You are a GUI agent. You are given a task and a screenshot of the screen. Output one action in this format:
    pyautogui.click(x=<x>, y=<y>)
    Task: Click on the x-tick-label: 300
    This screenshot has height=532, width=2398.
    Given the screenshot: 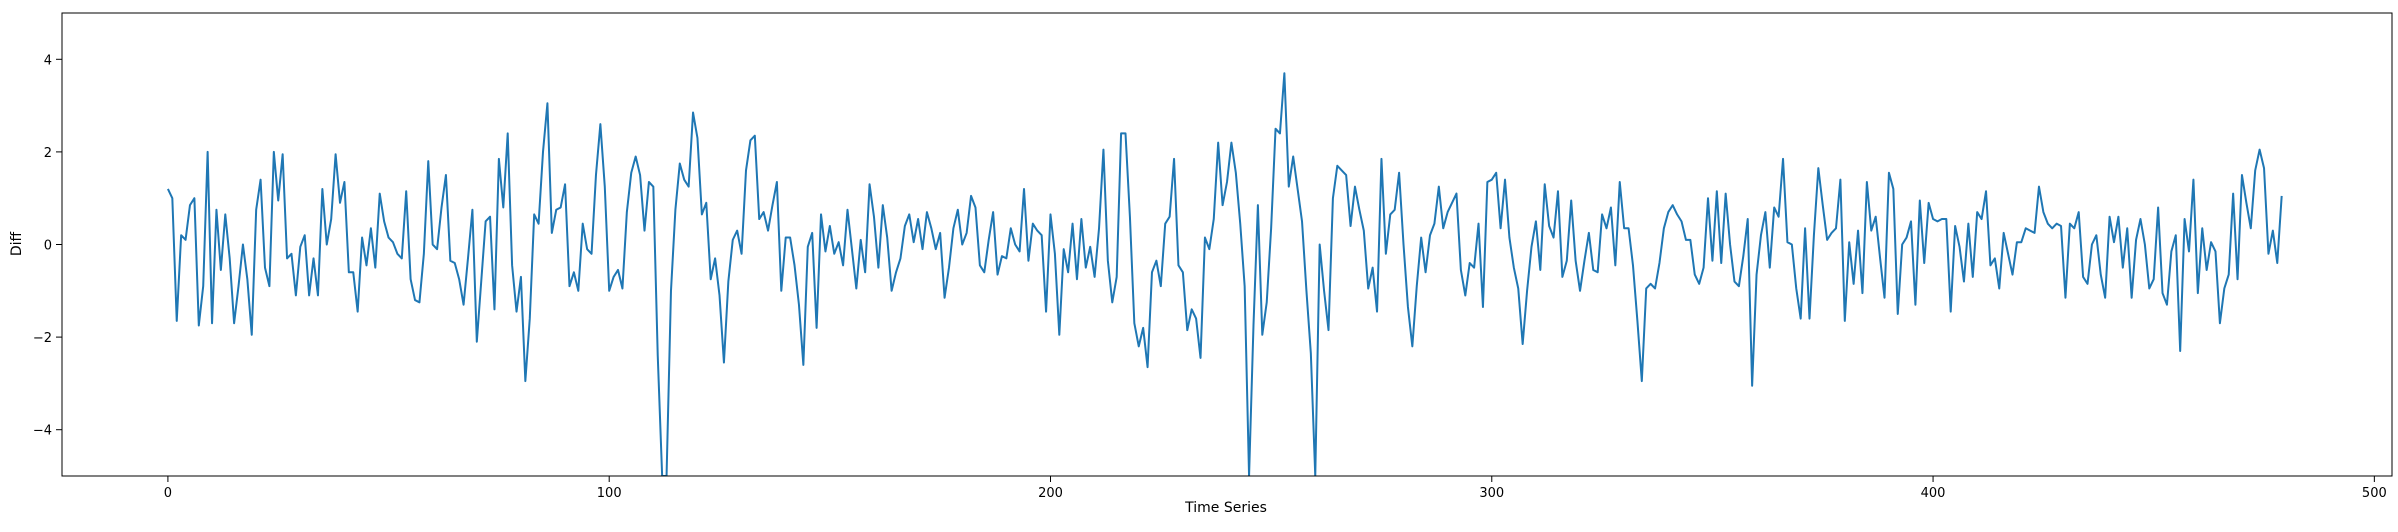 What is the action you would take?
    pyautogui.click(x=1491, y=493)
    